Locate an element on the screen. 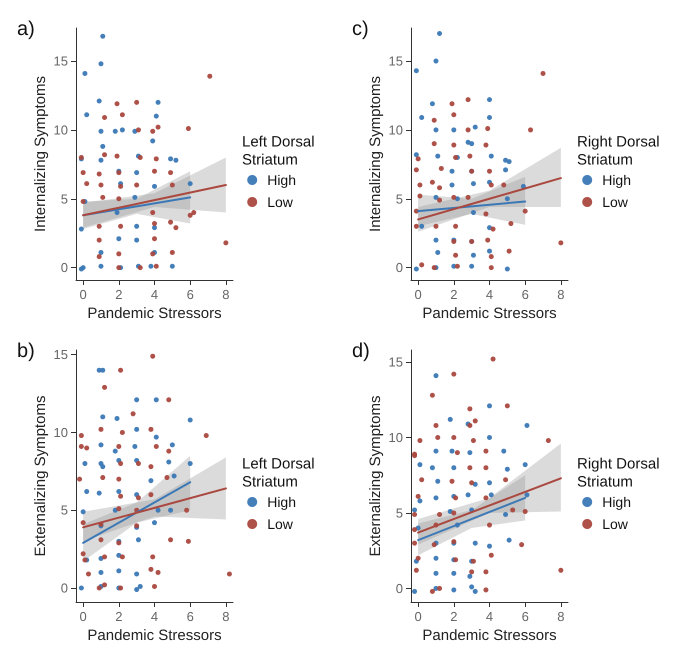  chart-title: d) is located at coordinates (361, 351).